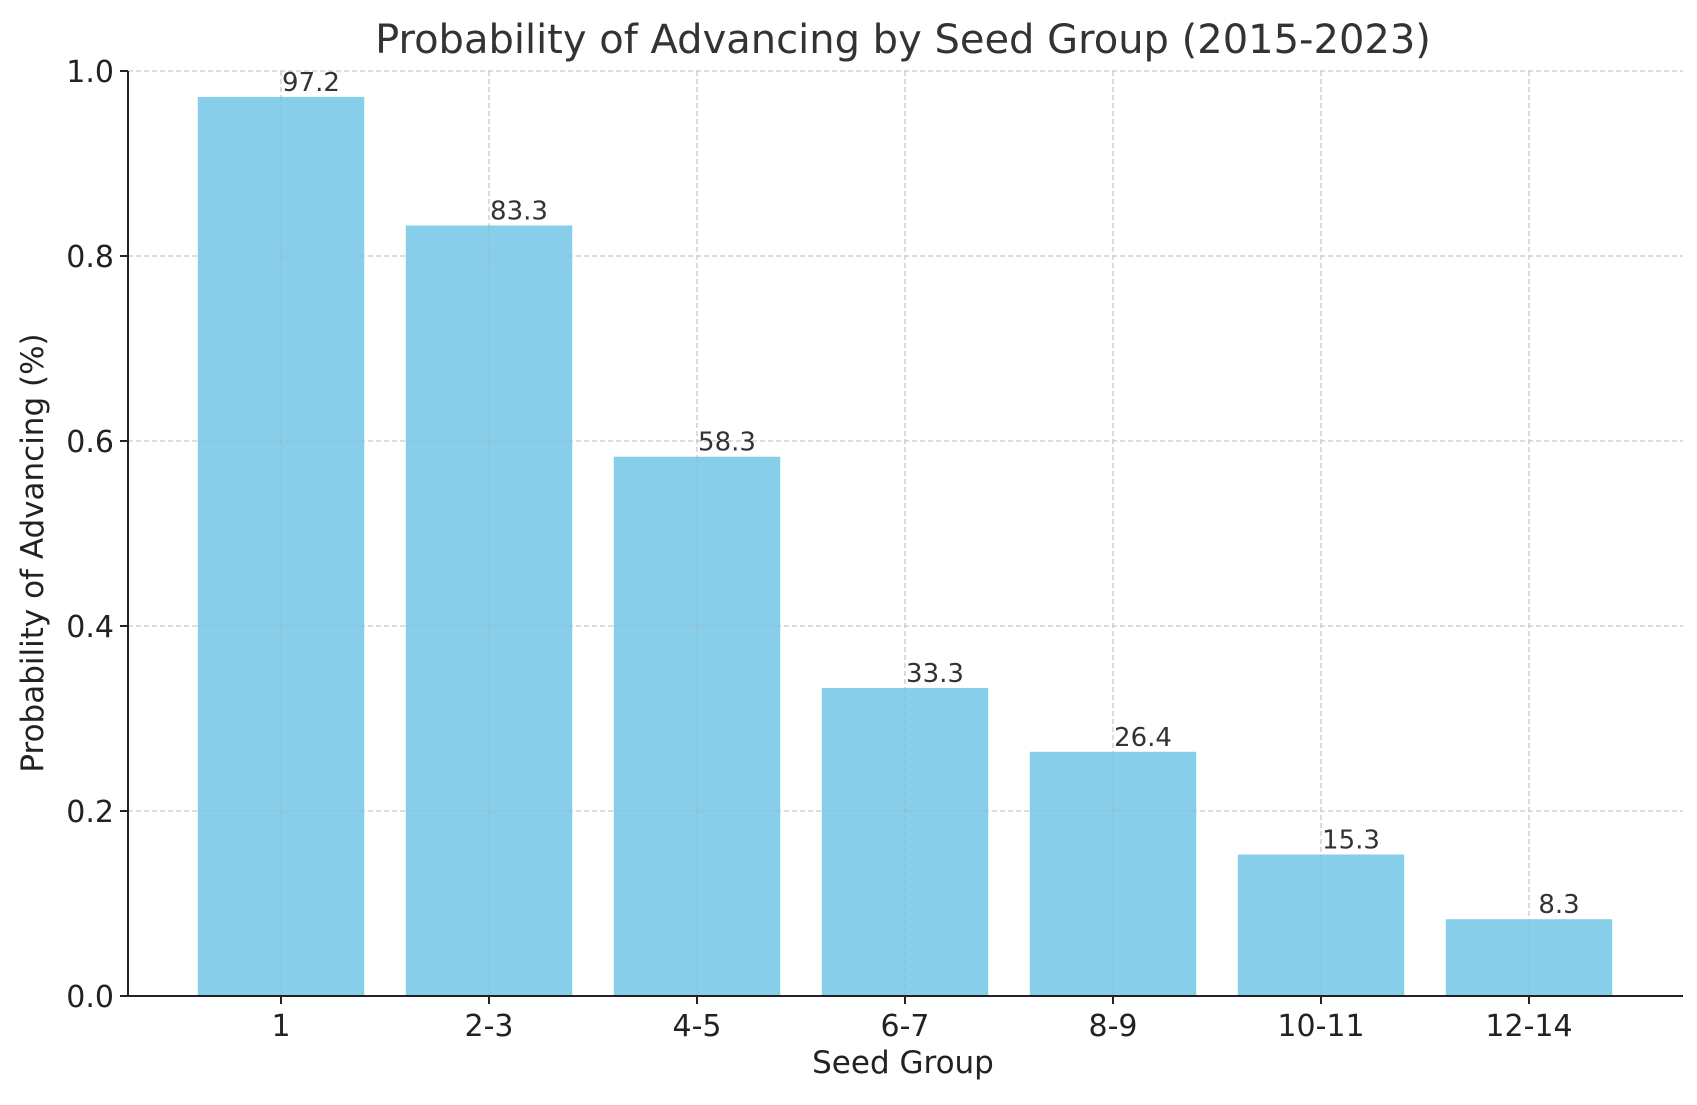 The width and height of the screenshot is (1697, 1105). I want to click on x-tick-label: 4-5, so click(697, 1026).